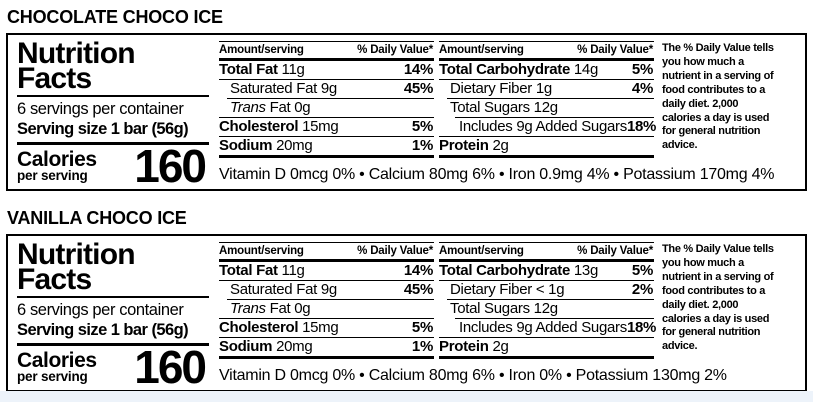 Image resolution: width=813 pixels, height=402 pixels. What do you see at coordinates (546, 271) in the screenshot?
I see `nutrient-row: Total Carbohydrate 13g 5%` at bounding box center [546, 271].